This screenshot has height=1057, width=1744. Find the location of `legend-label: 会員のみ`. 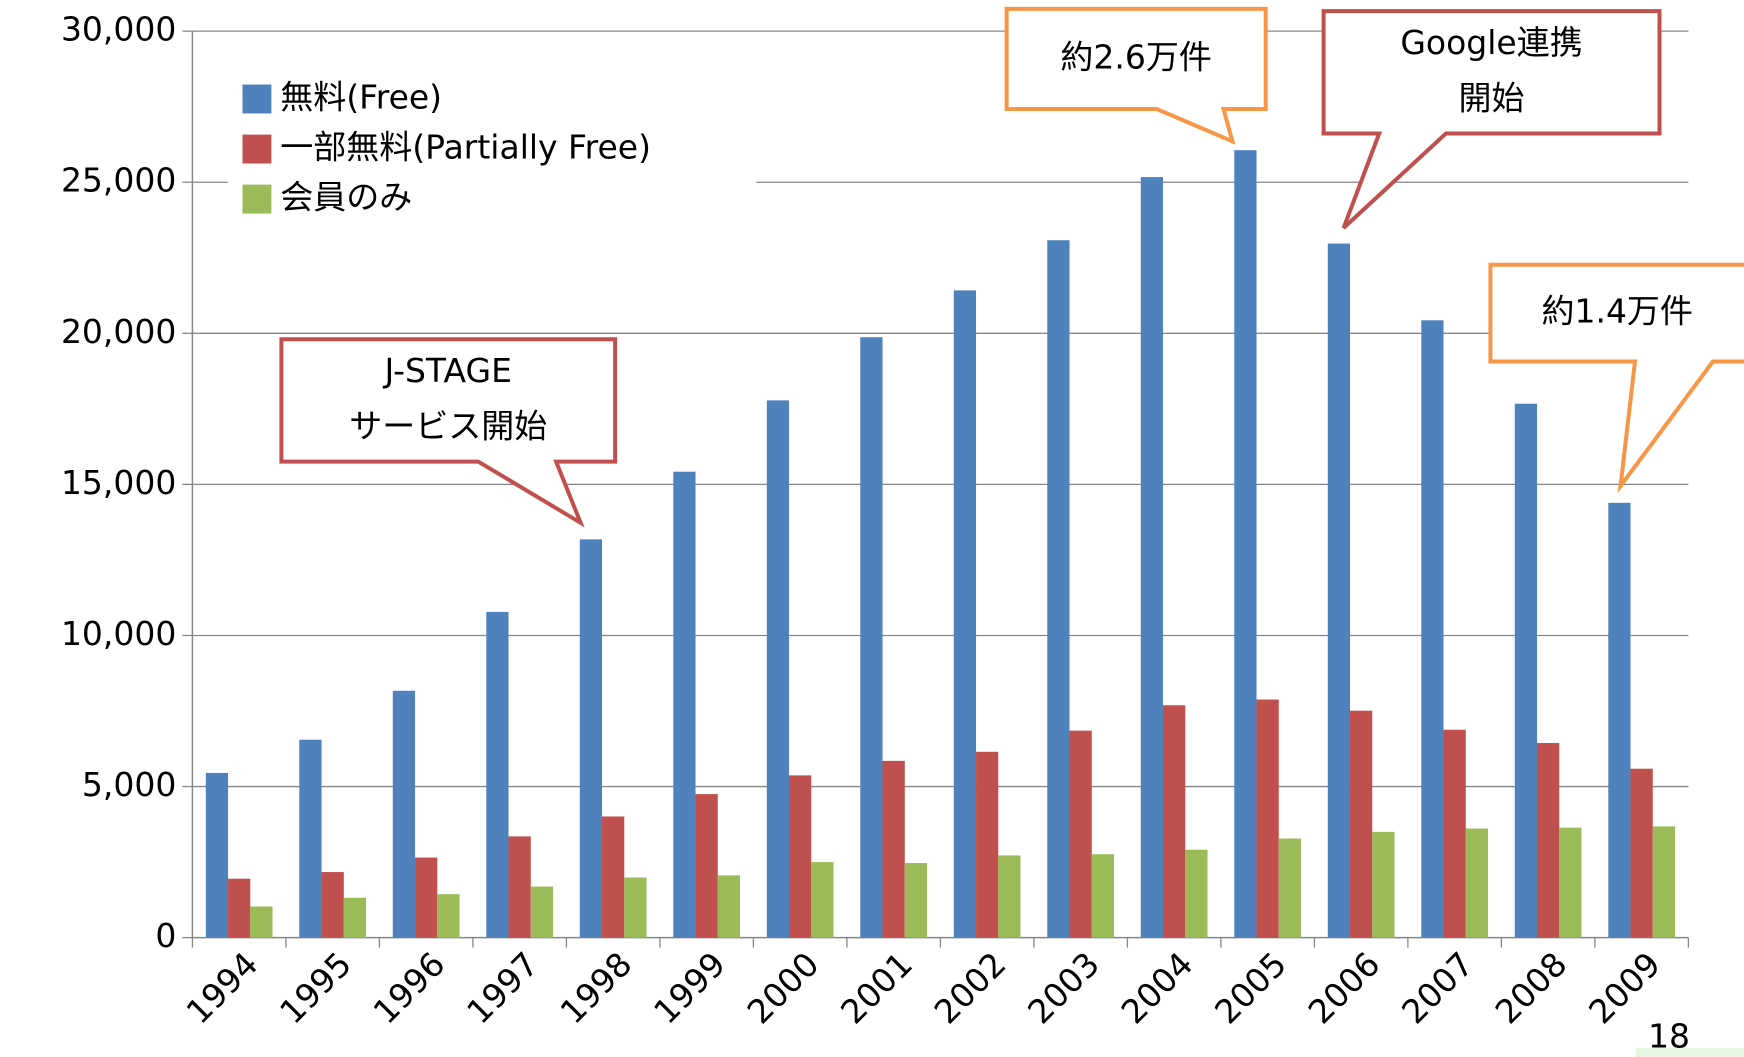

legend-label: 会員のみ is located at coordinates (346, 197).